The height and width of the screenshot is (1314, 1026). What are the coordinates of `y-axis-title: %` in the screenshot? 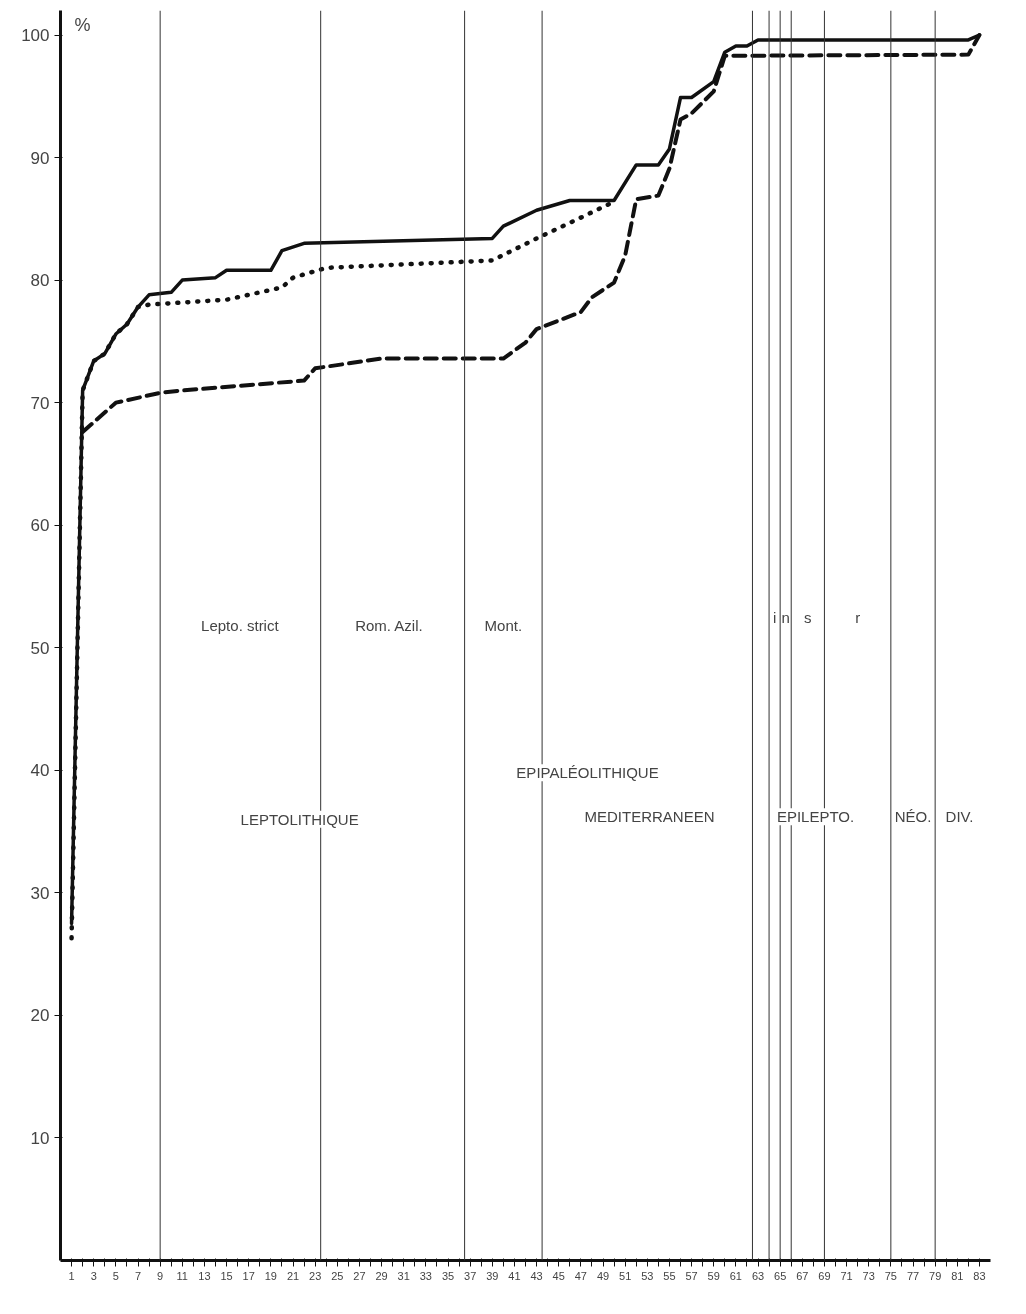 It's located at (82, 24).